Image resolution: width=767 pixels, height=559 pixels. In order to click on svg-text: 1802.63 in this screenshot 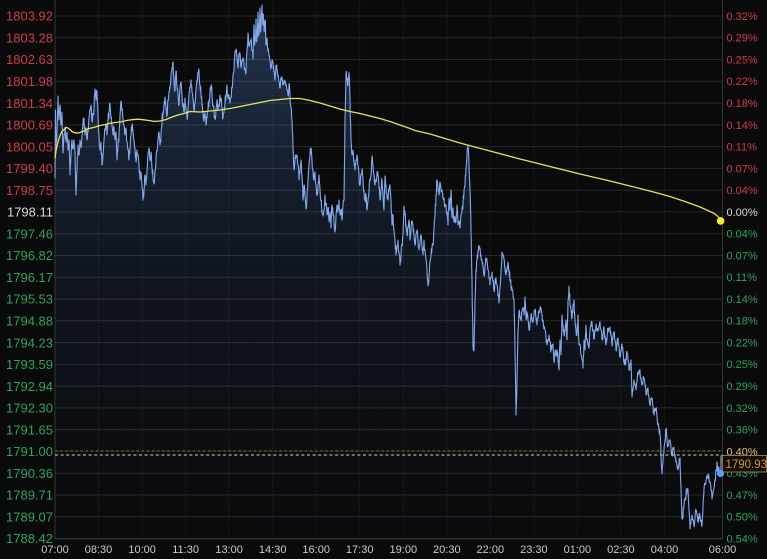, I will do `click(29, 59)`.